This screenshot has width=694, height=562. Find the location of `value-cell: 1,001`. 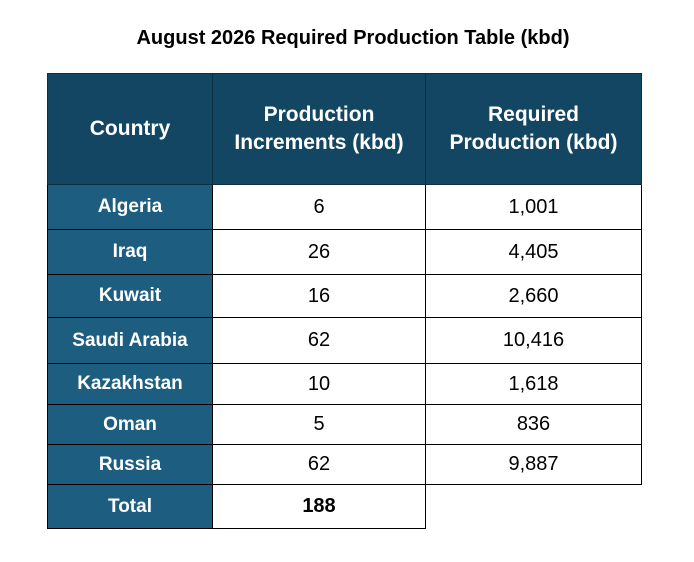

value-cell: 1,001 is located at coordinates (533, 207).